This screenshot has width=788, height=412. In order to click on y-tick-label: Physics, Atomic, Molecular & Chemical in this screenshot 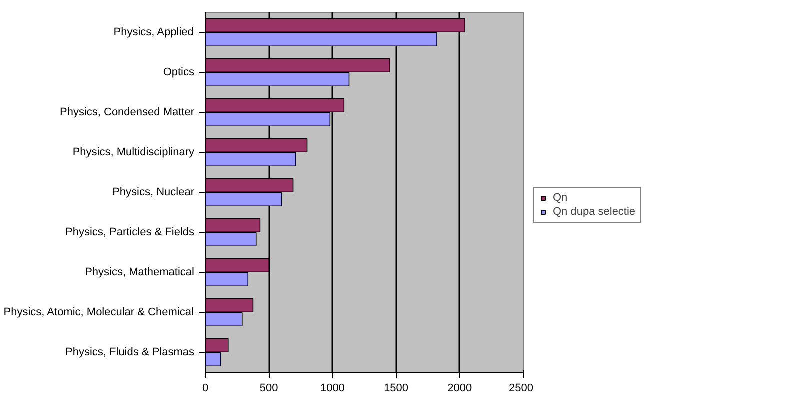, I will do `click(99, 312)`.